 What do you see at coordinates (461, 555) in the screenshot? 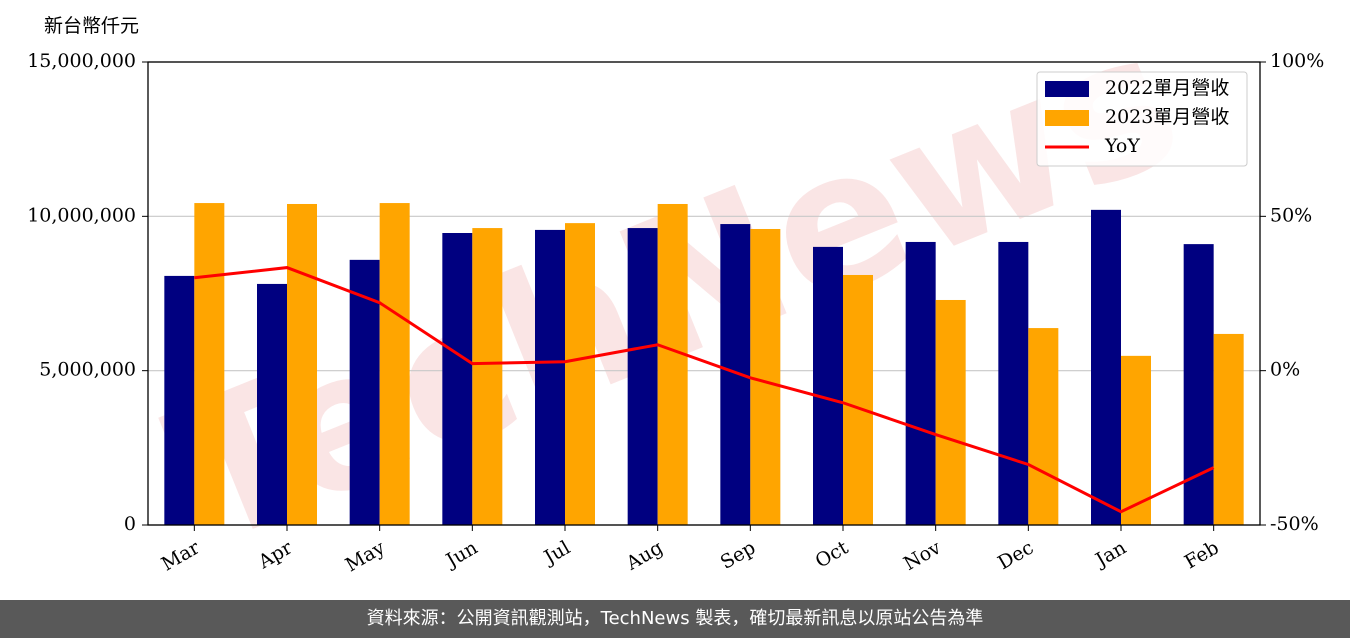
I see `x-tick-label: Jun` at bounding box center [461, 555].